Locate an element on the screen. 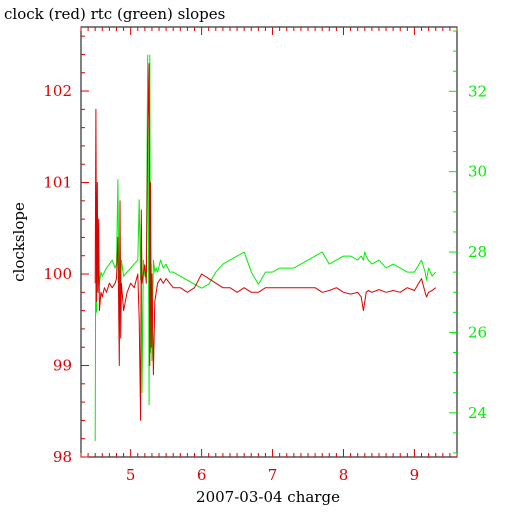  x-tick-label: 5 is located at coordinates (131, 475).